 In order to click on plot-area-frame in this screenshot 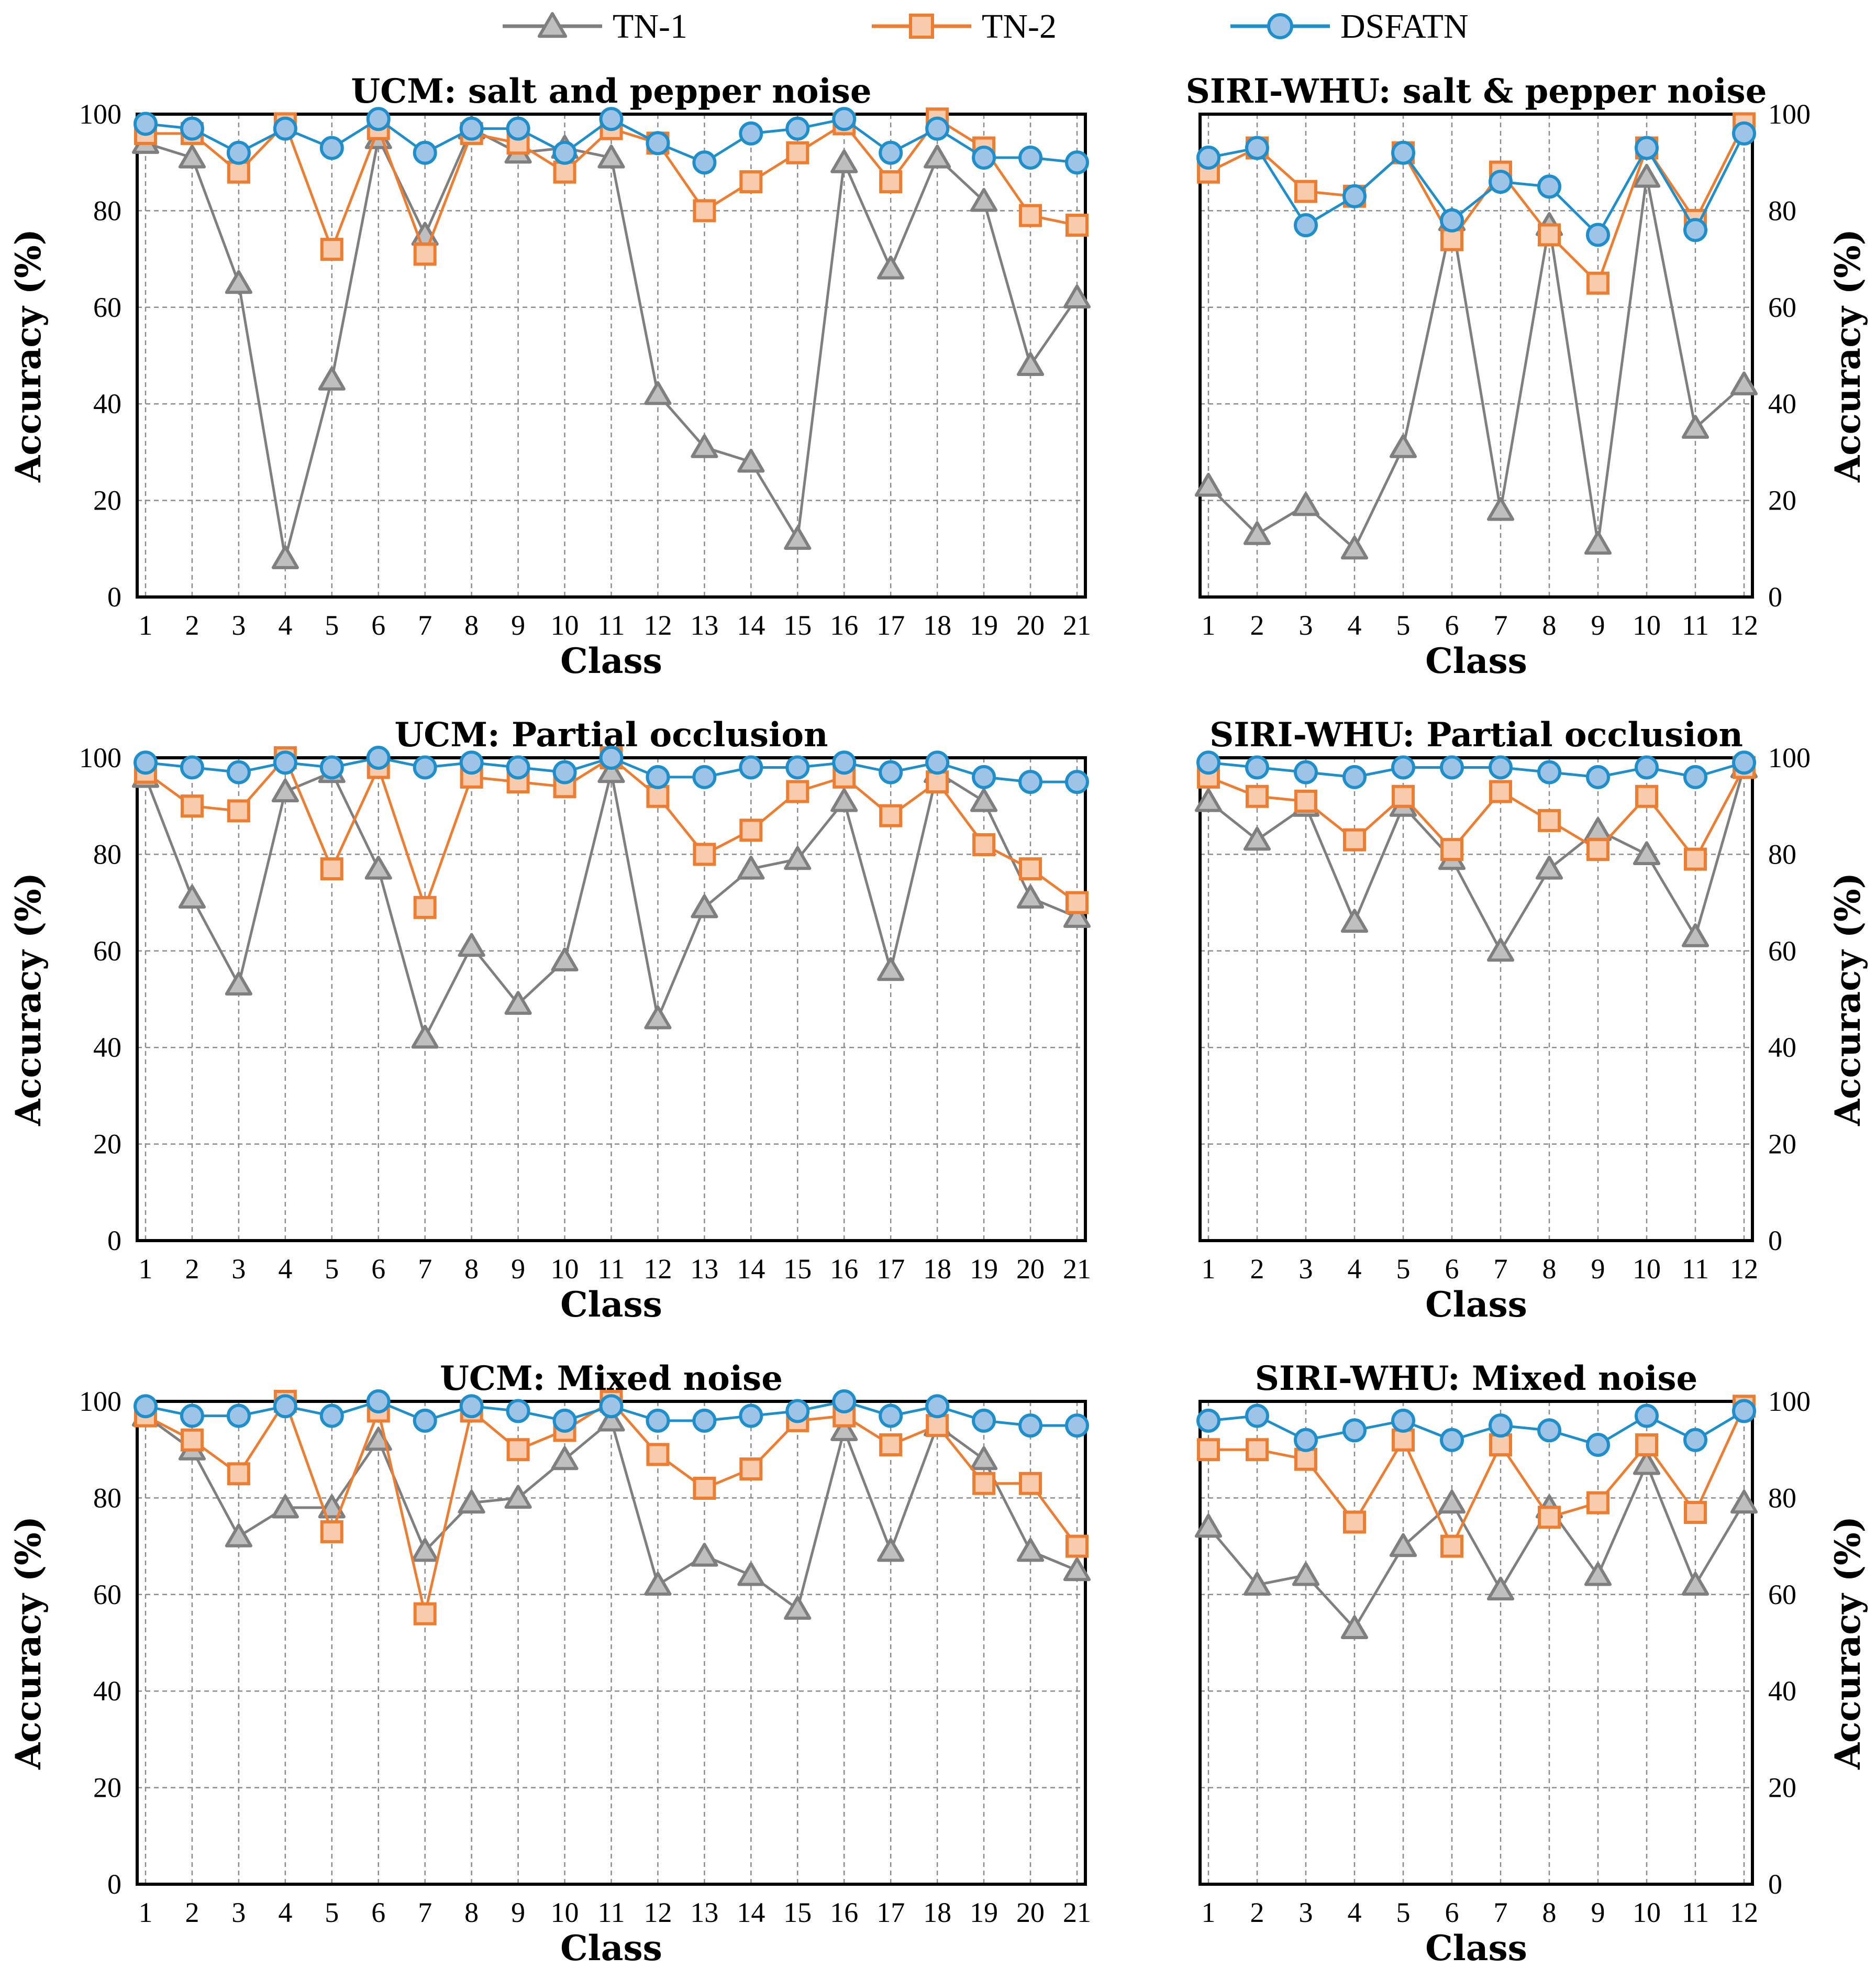, I will do `click(612, 999)`.